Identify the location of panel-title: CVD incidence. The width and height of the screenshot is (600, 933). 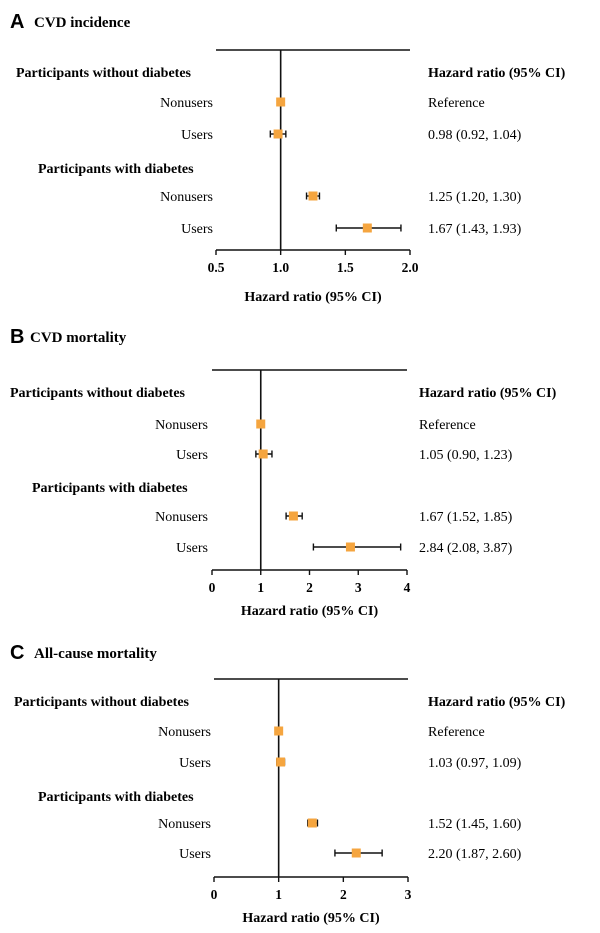
(82, 23).